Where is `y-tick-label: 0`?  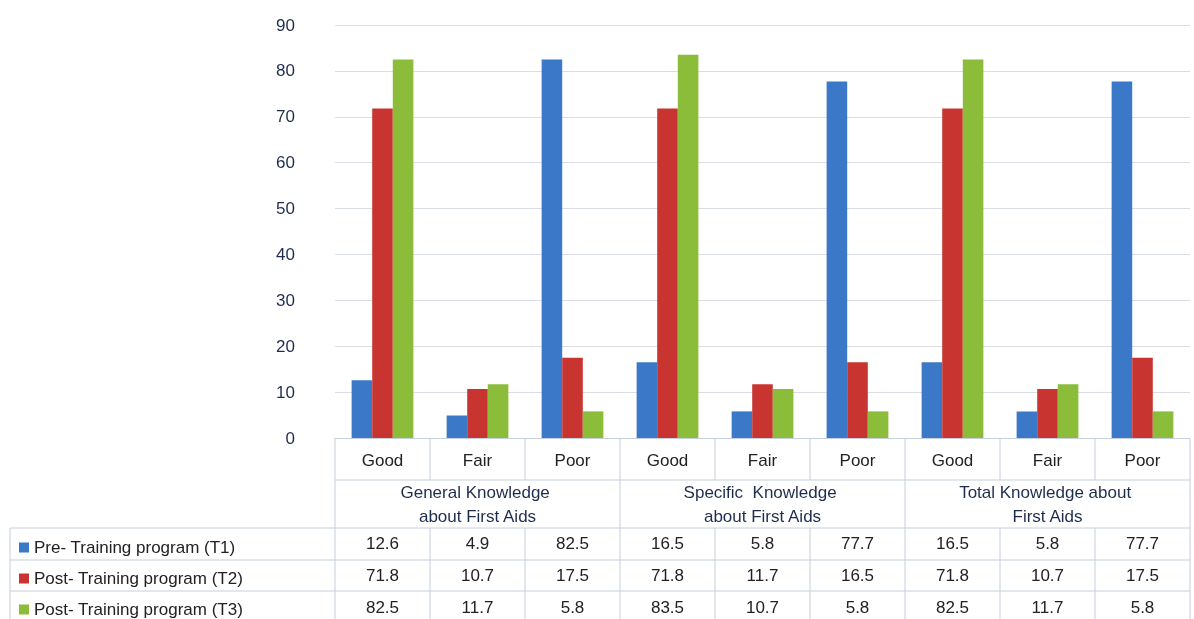
y-tick-label: 0 is located at coordinates (290, 438).